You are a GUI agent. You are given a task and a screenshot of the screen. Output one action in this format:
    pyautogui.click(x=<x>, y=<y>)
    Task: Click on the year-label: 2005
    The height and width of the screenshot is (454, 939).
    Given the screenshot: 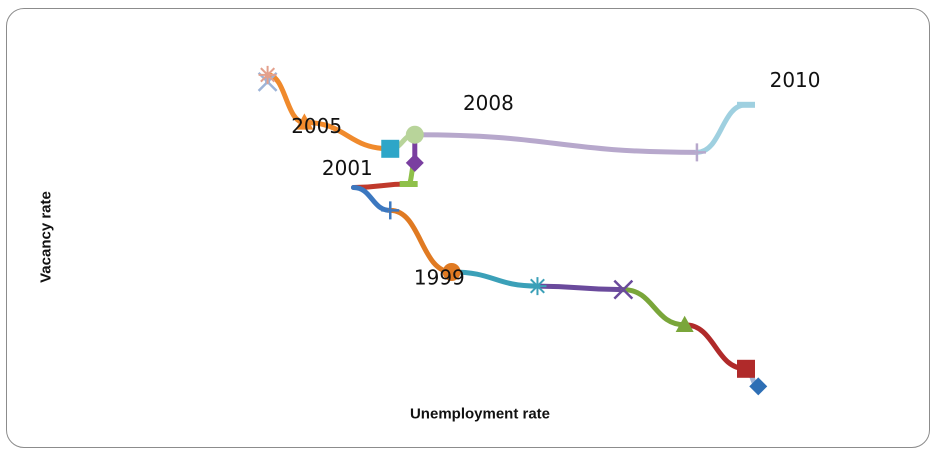 What is the action you would take?
    pyautogui.click(x=316, y=126)
    